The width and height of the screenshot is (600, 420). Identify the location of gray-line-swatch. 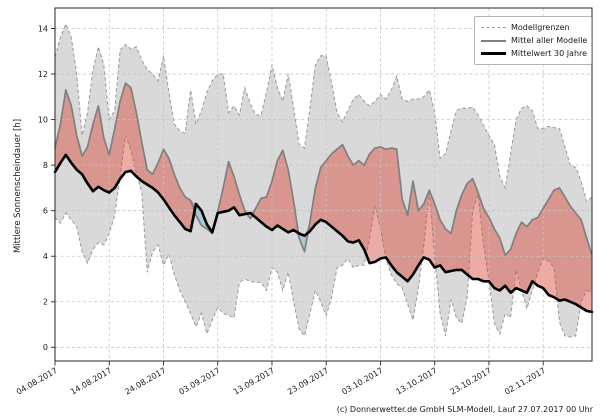
(493, 40).